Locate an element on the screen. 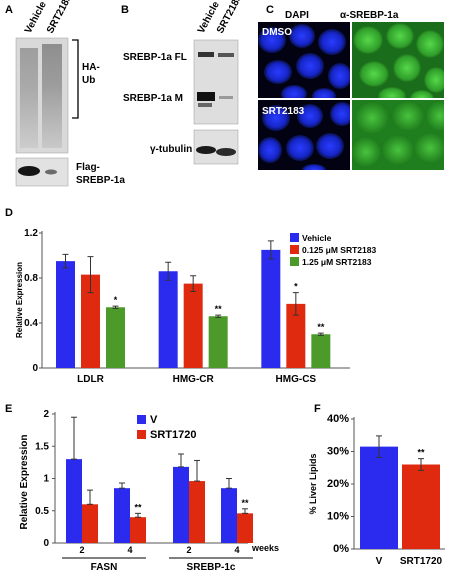  x-category-label: LDLR is located at coordinates (90, 379).